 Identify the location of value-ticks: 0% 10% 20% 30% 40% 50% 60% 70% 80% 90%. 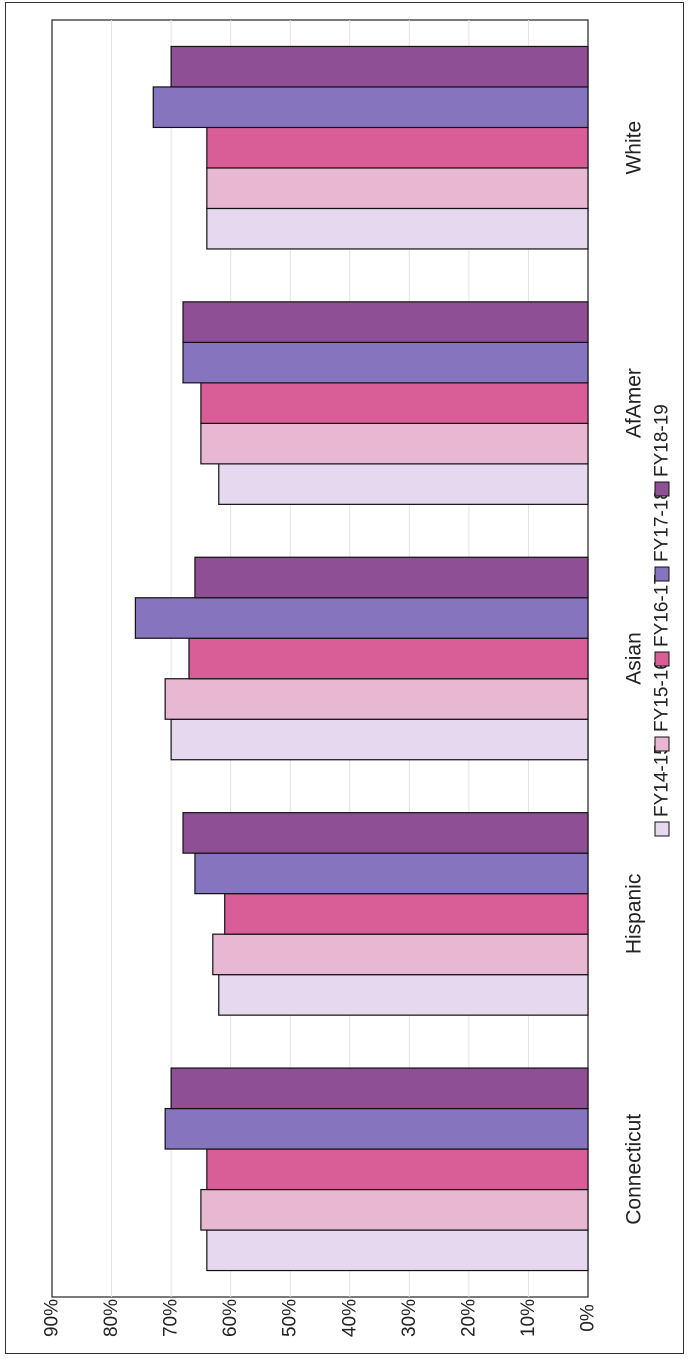
(320, 1318).